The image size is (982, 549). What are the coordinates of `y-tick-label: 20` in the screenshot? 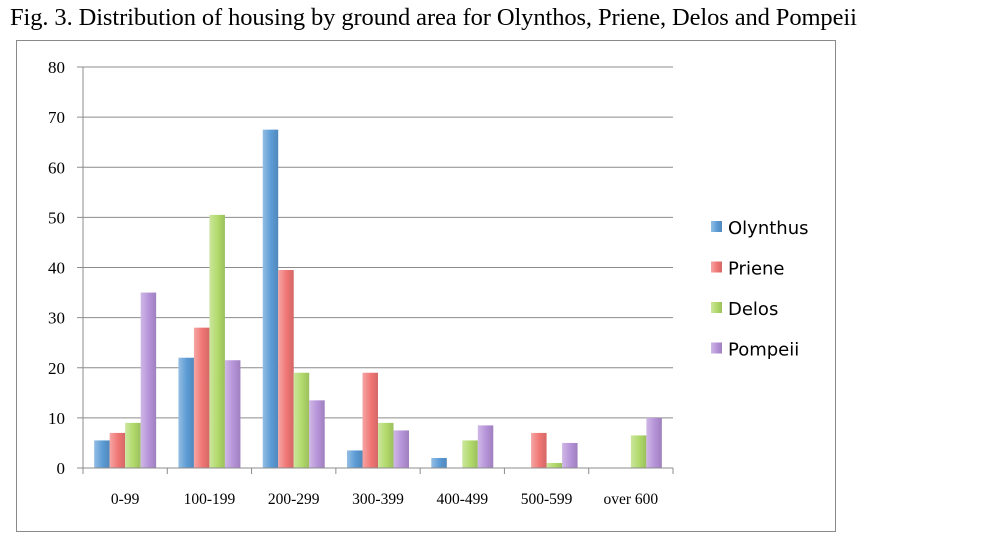 It's located at (56, 368).